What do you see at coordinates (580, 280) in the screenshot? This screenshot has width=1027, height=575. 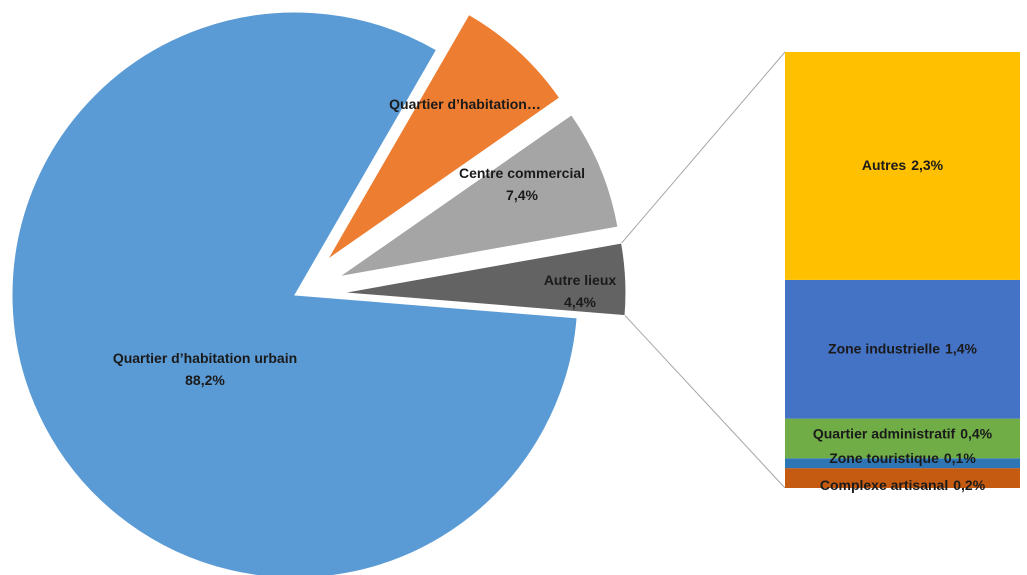 I see `category-name: Autre lieux` at bounding box center [580, 280].